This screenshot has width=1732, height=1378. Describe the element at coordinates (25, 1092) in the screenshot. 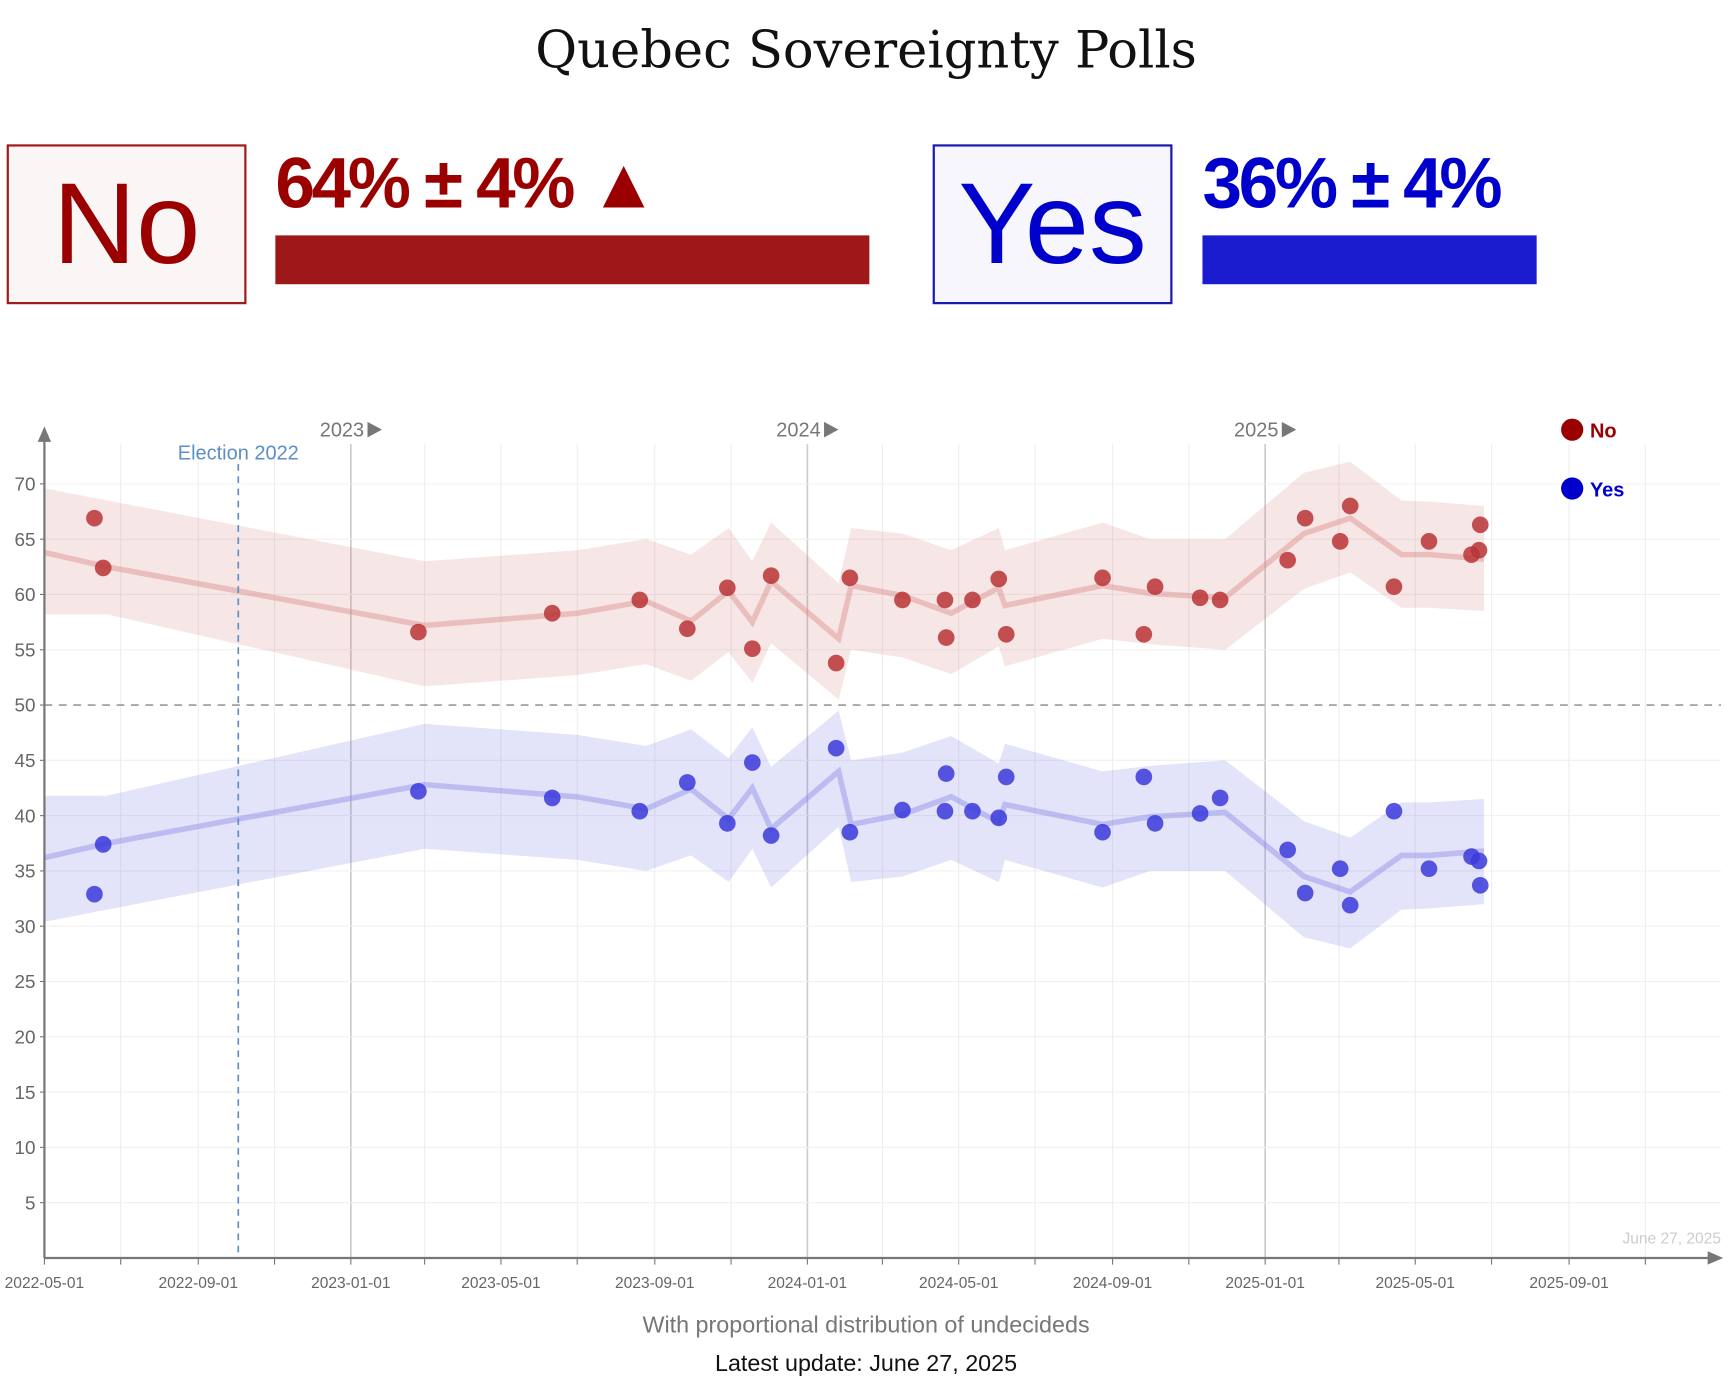

I see `y-tick-label: 15` at that location.